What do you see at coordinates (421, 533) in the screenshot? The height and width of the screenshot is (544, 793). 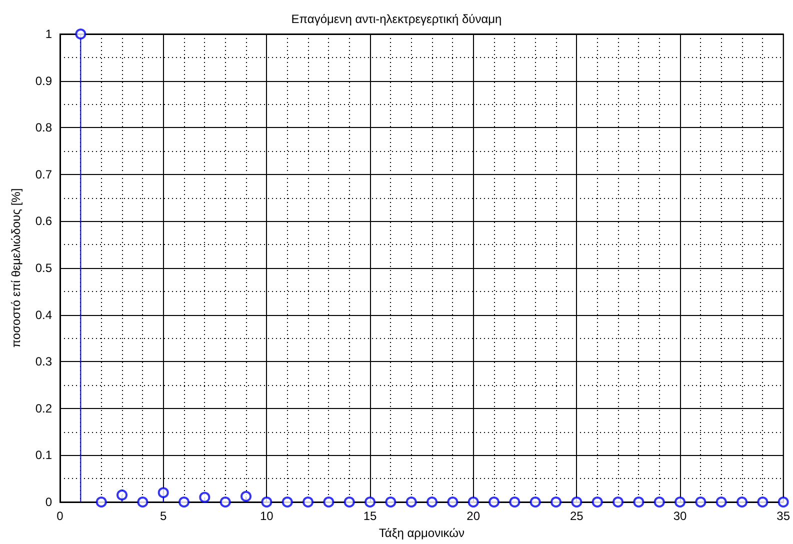 I see `x-axis-title: Τάξη αρμονικών` at bounding box center [421, 533].